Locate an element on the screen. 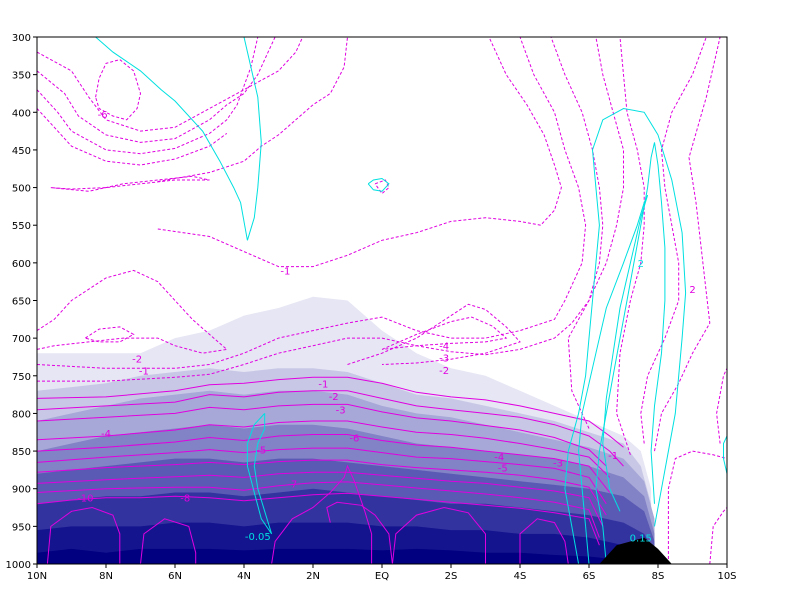 The width and height of the screenshot is (800, 600). contour-label-2: -1 is located at coordinates (285, 271).